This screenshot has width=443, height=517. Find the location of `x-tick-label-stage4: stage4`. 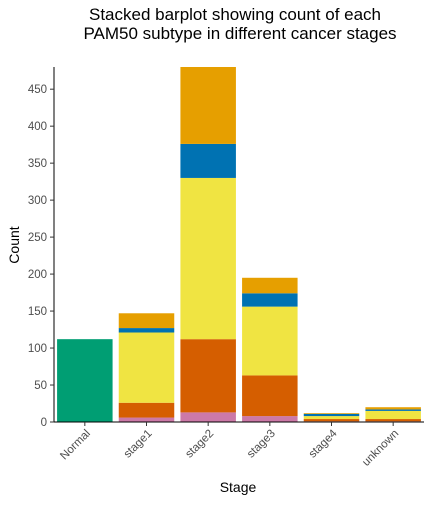

x-tick-label-stage4: stage4 is located at coordinates (323, 443).